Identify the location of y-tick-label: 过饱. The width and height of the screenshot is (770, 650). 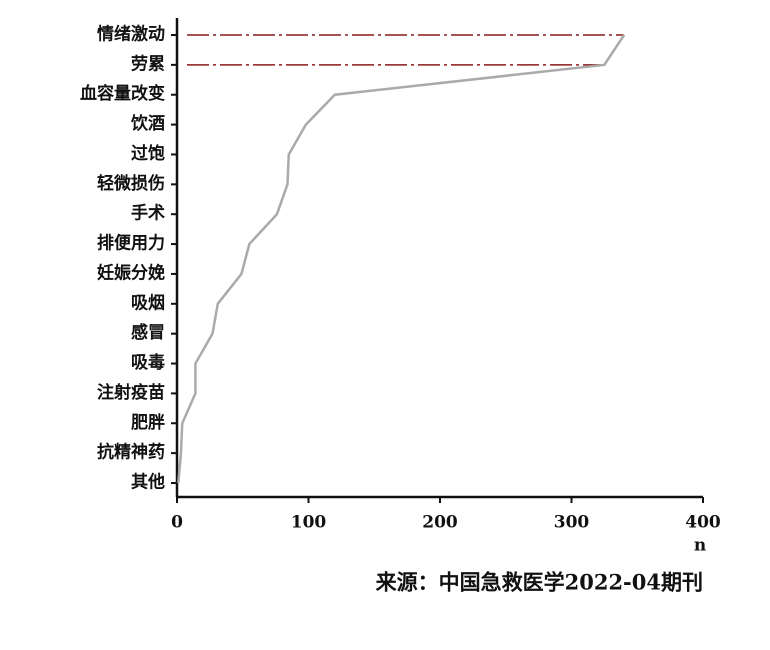
(148, 153).